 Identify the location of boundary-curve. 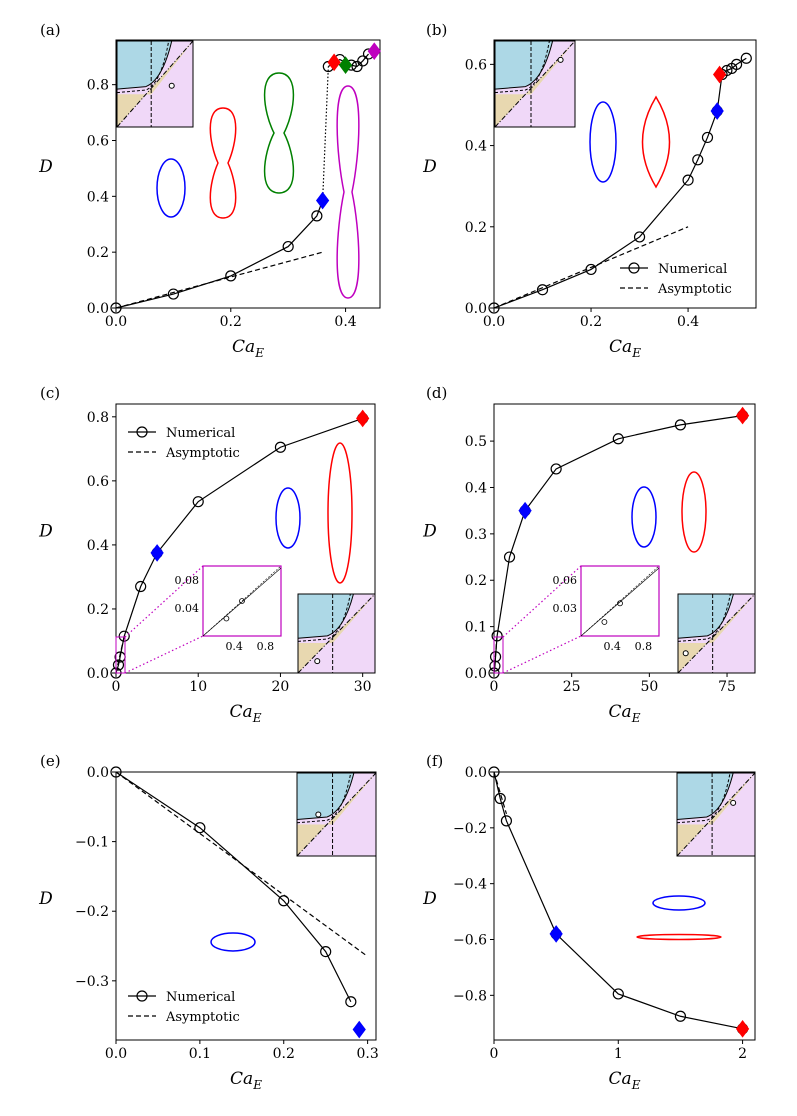
(325, 616).